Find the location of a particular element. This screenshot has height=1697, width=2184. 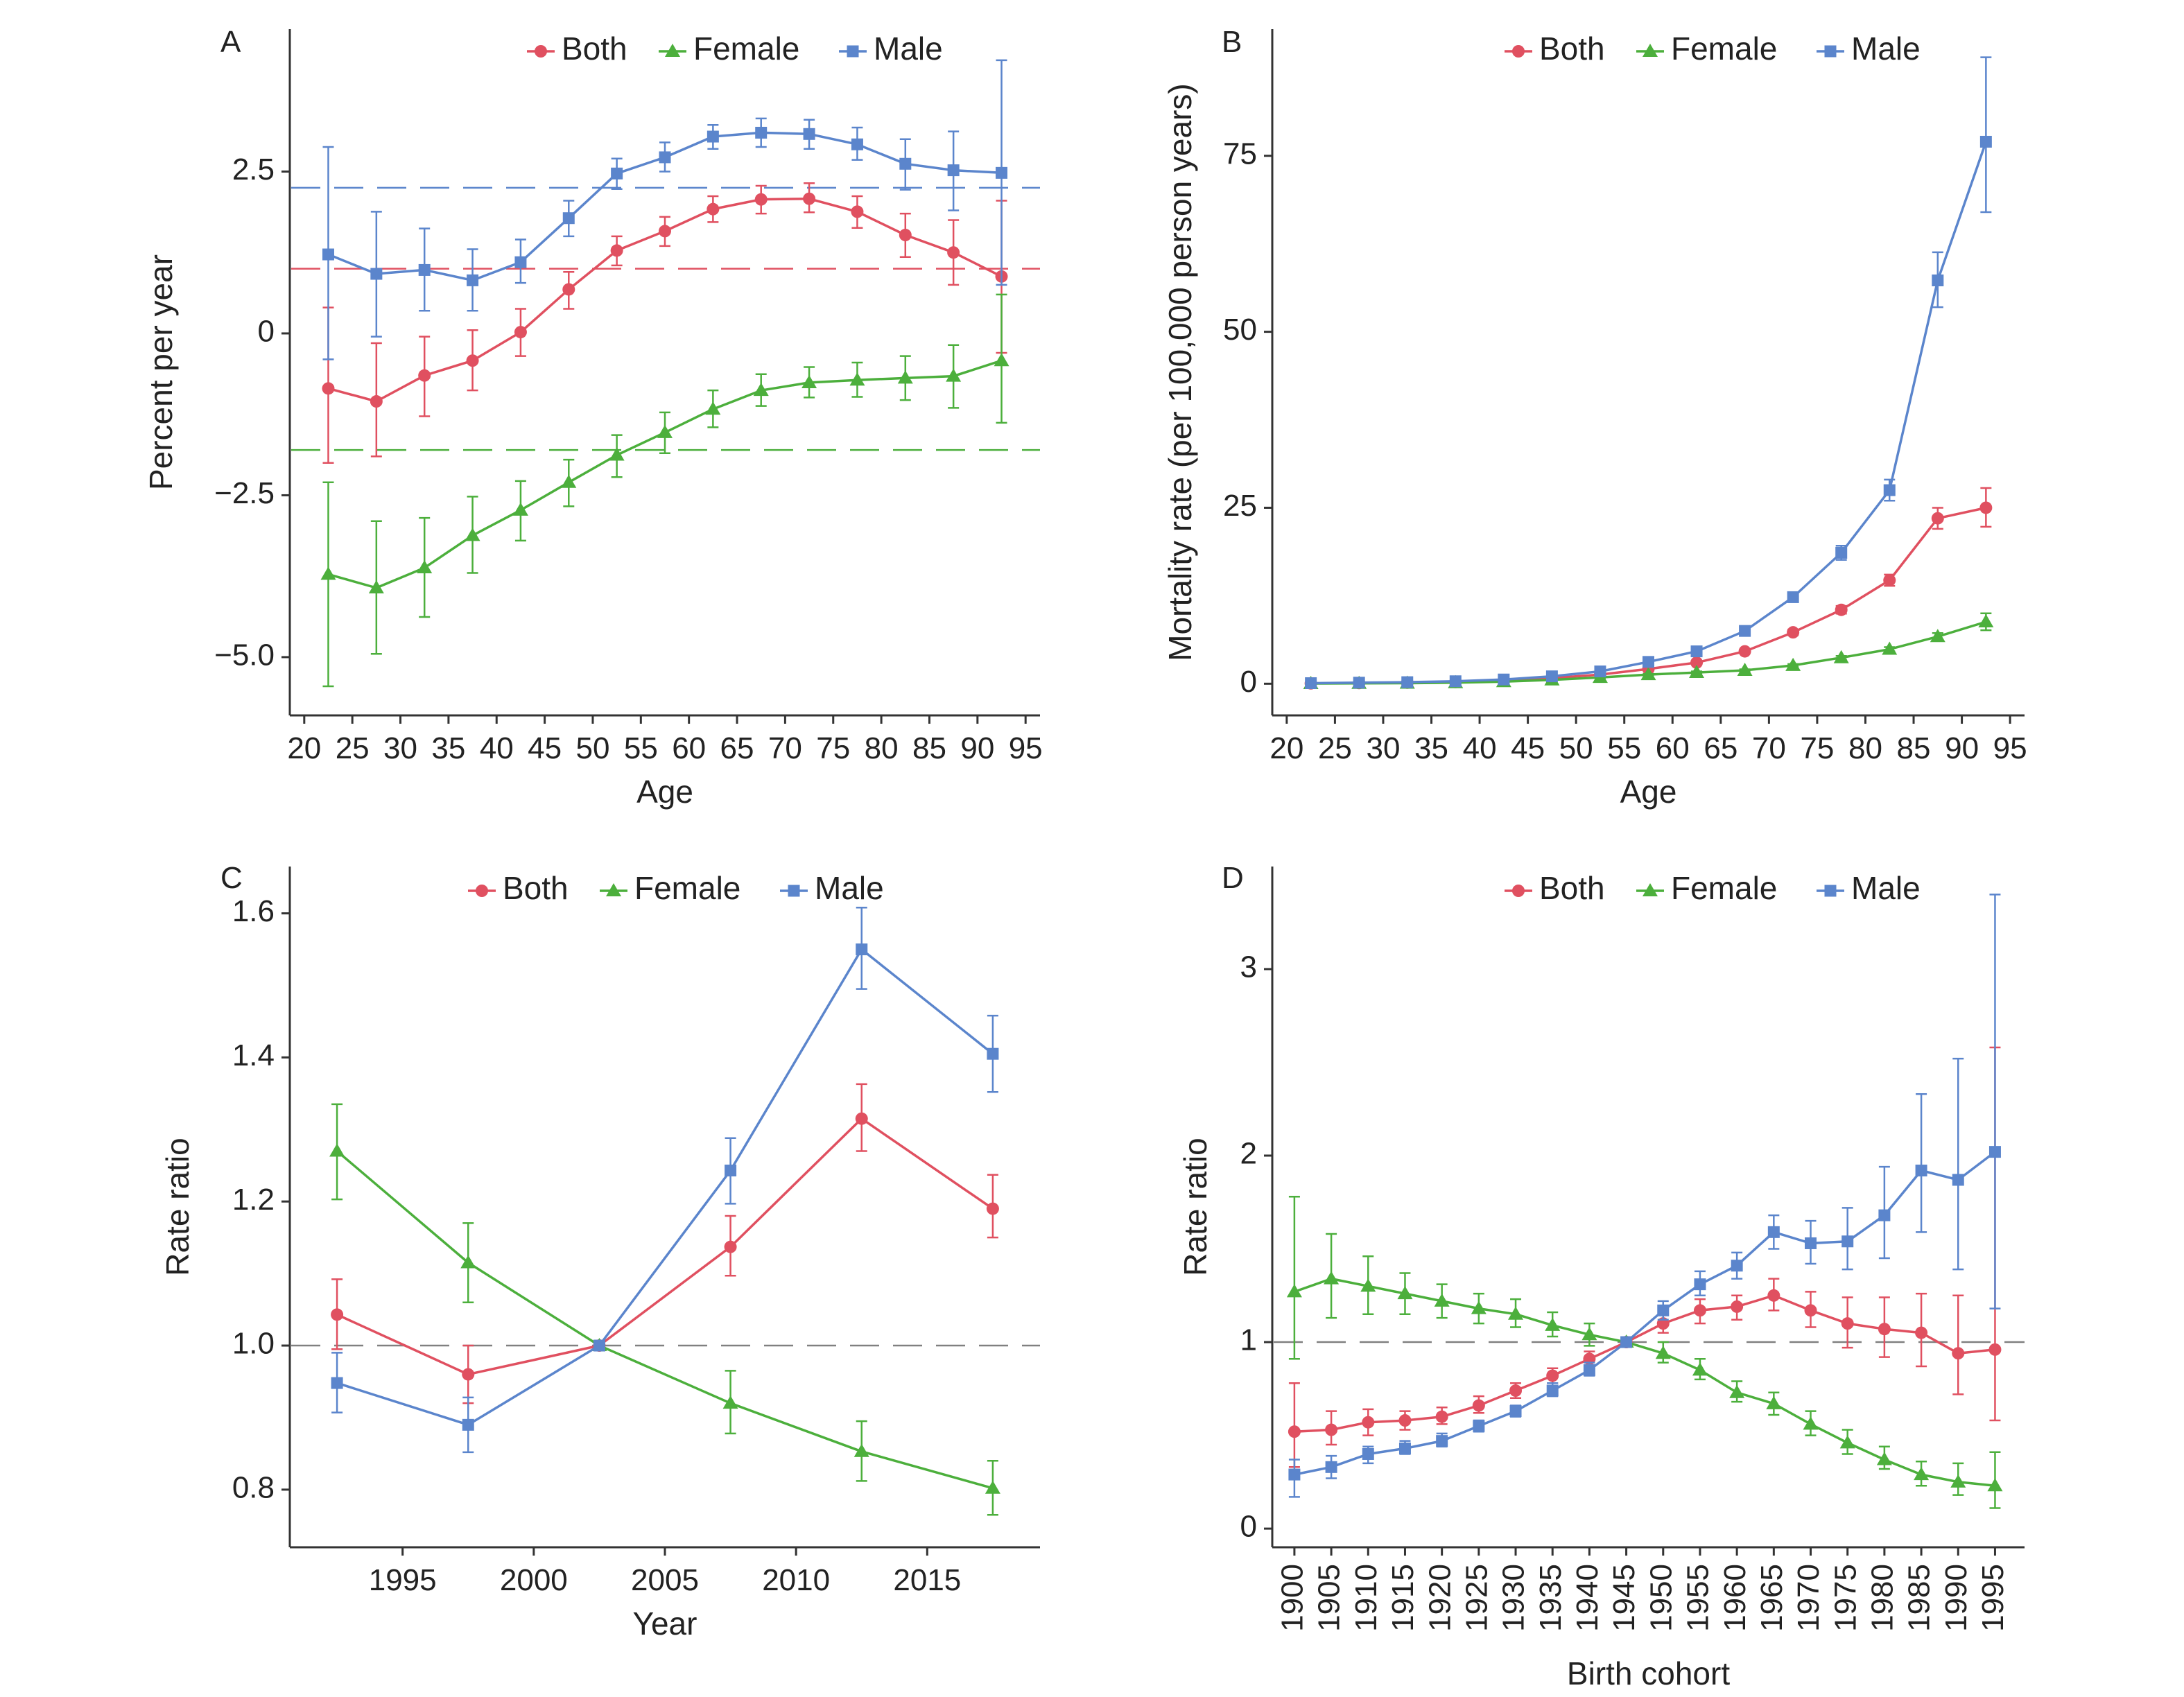

legend-item-male: Male is located at coordinates (891, 49).